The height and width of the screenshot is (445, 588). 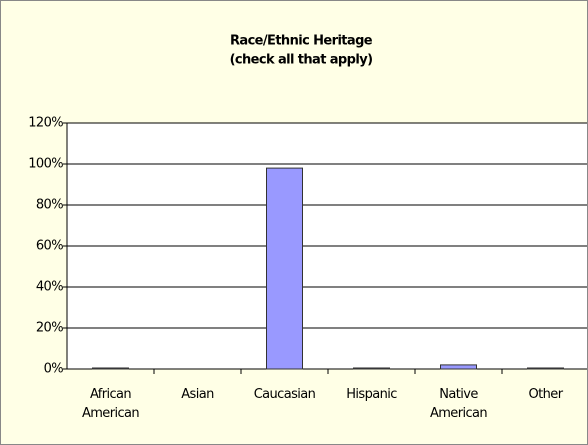 I want to click on x-tick-label: Caucasian, so click(x=284, y=394).